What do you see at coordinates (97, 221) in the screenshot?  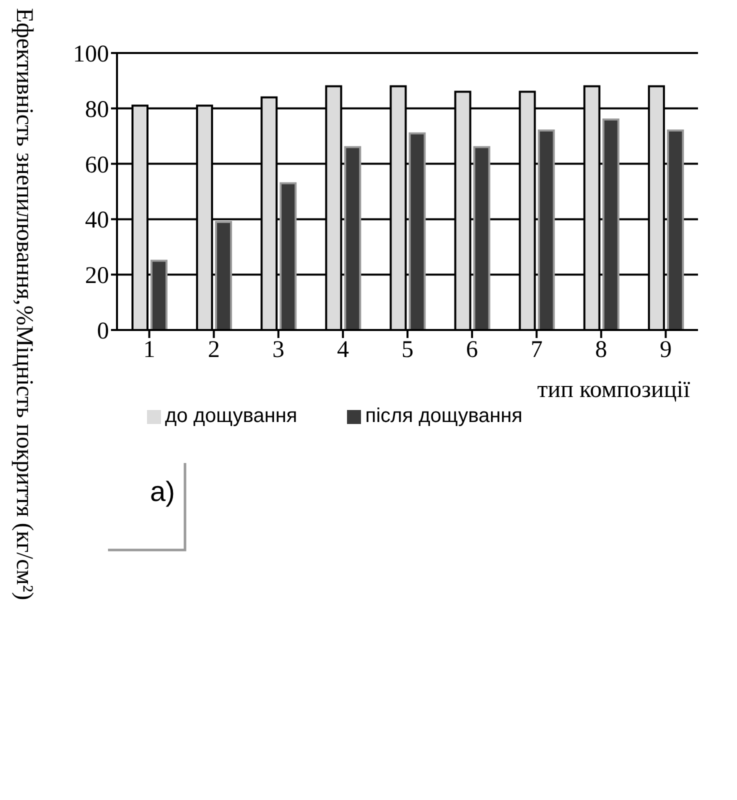 I see `y-tick-label: 40` at bounding box center [97, 221].